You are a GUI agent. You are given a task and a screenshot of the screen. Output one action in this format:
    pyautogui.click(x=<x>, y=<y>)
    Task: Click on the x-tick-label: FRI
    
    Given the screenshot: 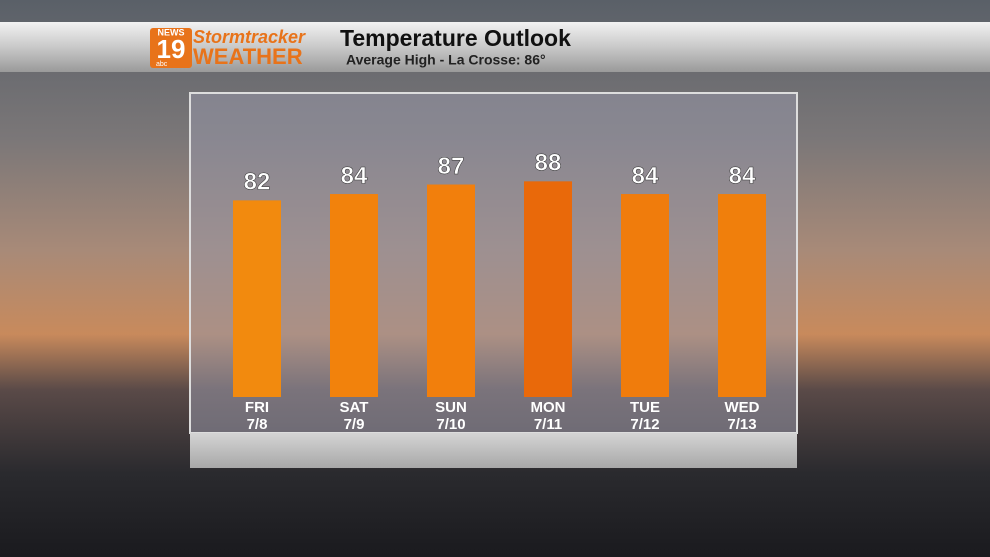 What is the action you would take?
    pyautogui.click(x=257, y=407)
    